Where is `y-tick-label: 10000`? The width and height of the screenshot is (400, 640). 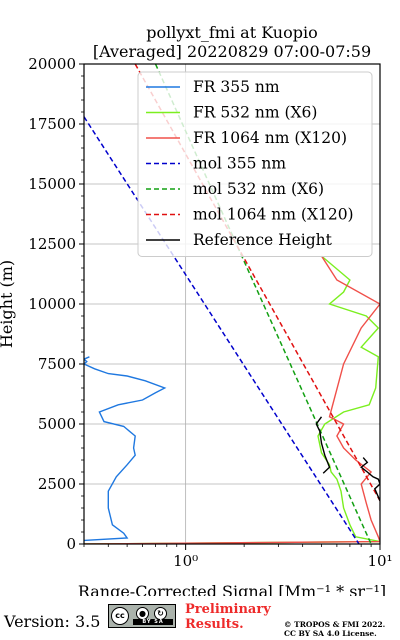
y-tick-label: 10000 is located at coordinates (52, 304).